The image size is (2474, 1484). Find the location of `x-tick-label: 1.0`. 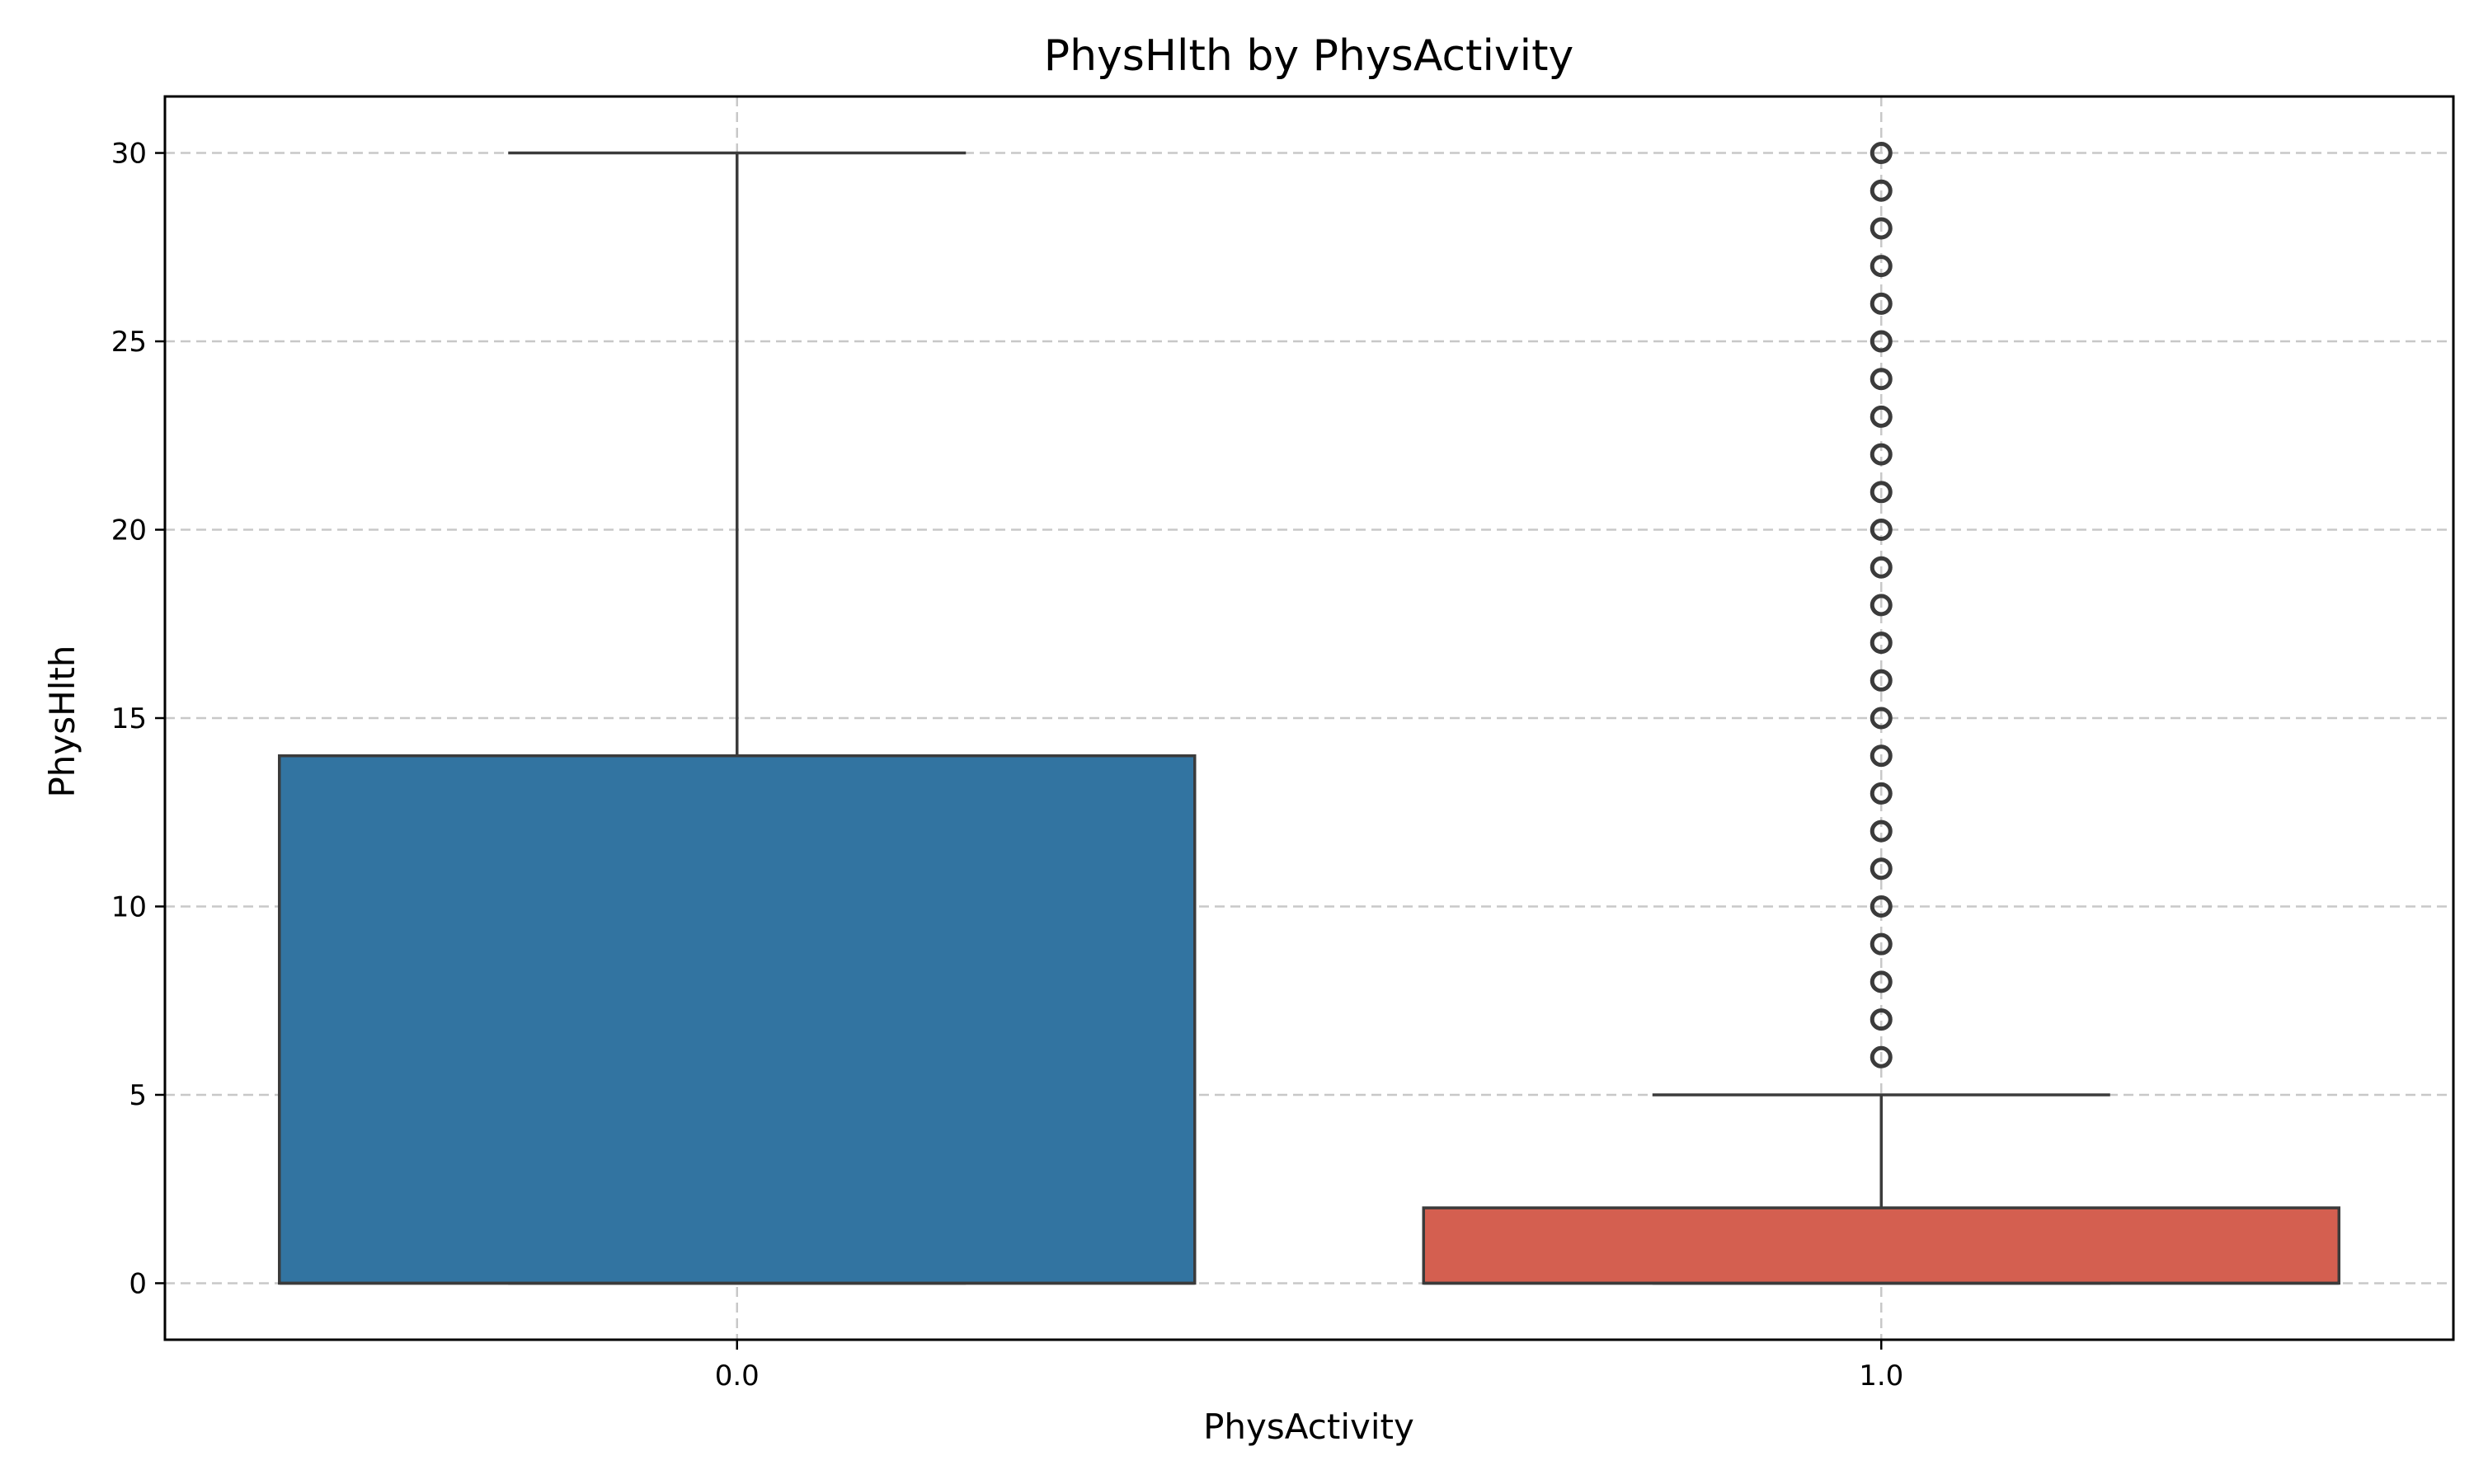

x-tick-label: 1.0 is located at coordinates (1881, 1376).